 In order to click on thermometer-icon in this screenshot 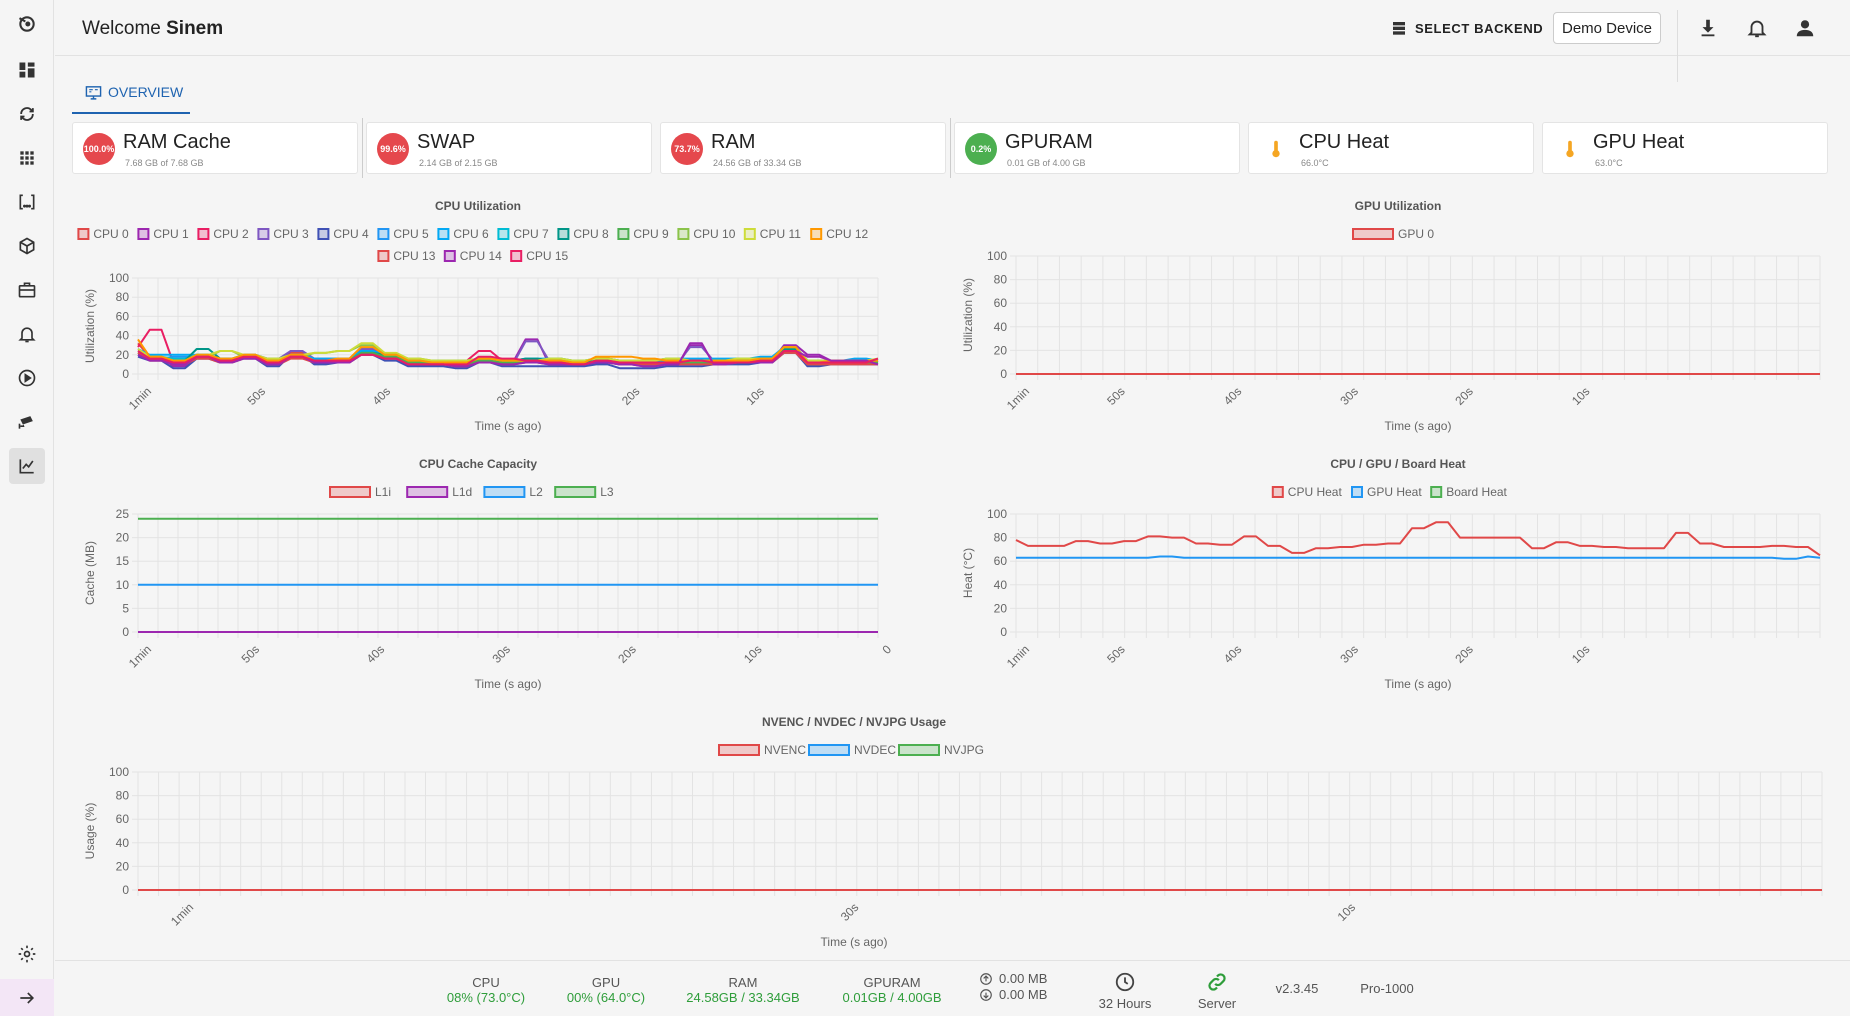, I will do `click(1570, 149)`.